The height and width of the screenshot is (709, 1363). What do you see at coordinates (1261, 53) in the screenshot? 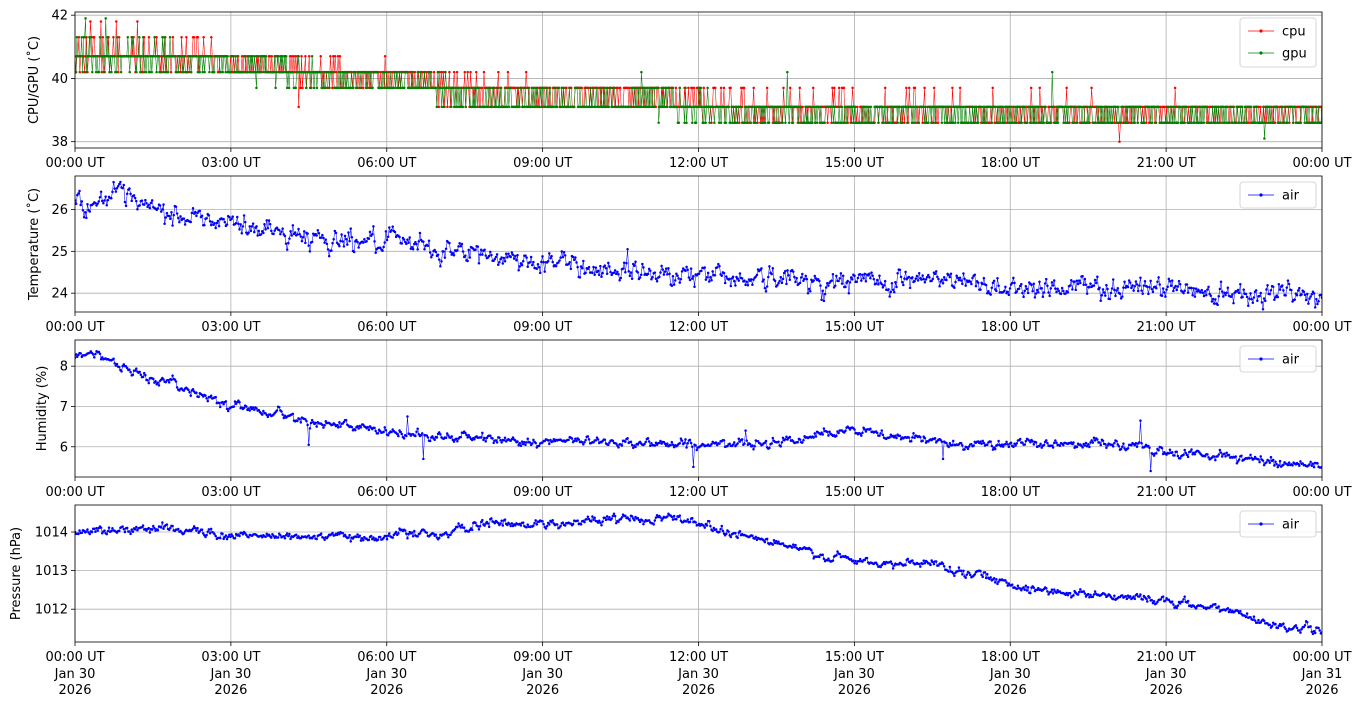
I see `legend-marker-gpu` at bounding box center [1261, 53].